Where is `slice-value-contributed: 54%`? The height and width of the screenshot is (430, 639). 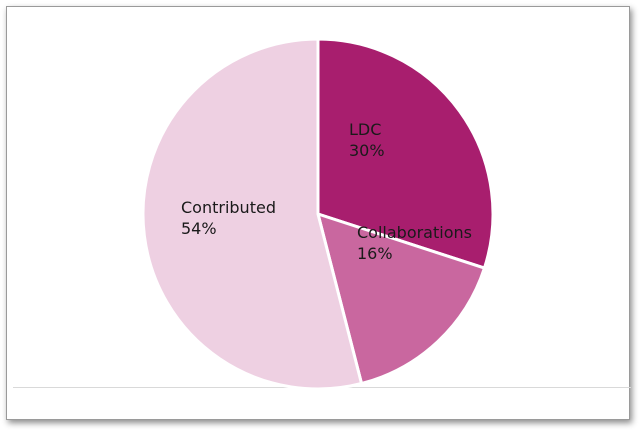
slice-value-contributed: 54% is located at coordinates (199, 228).